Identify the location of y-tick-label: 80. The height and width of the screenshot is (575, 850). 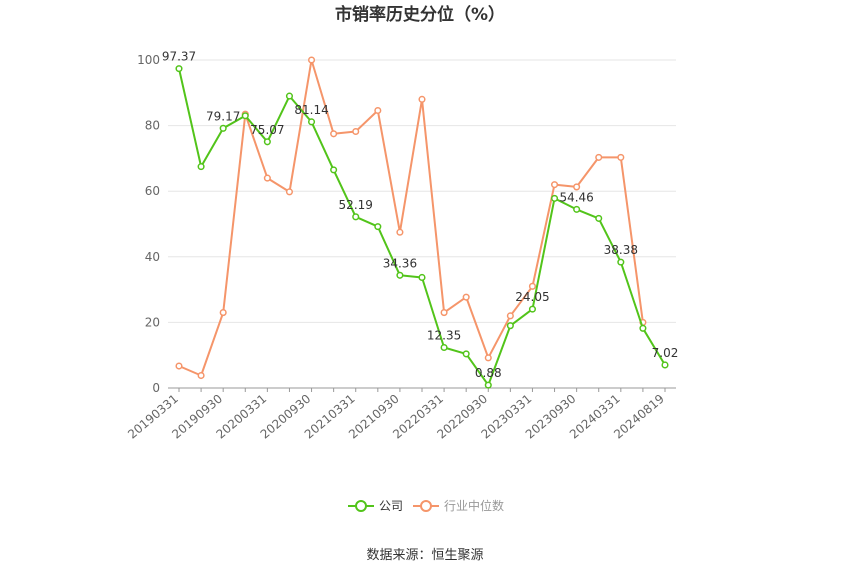
(152, 126).